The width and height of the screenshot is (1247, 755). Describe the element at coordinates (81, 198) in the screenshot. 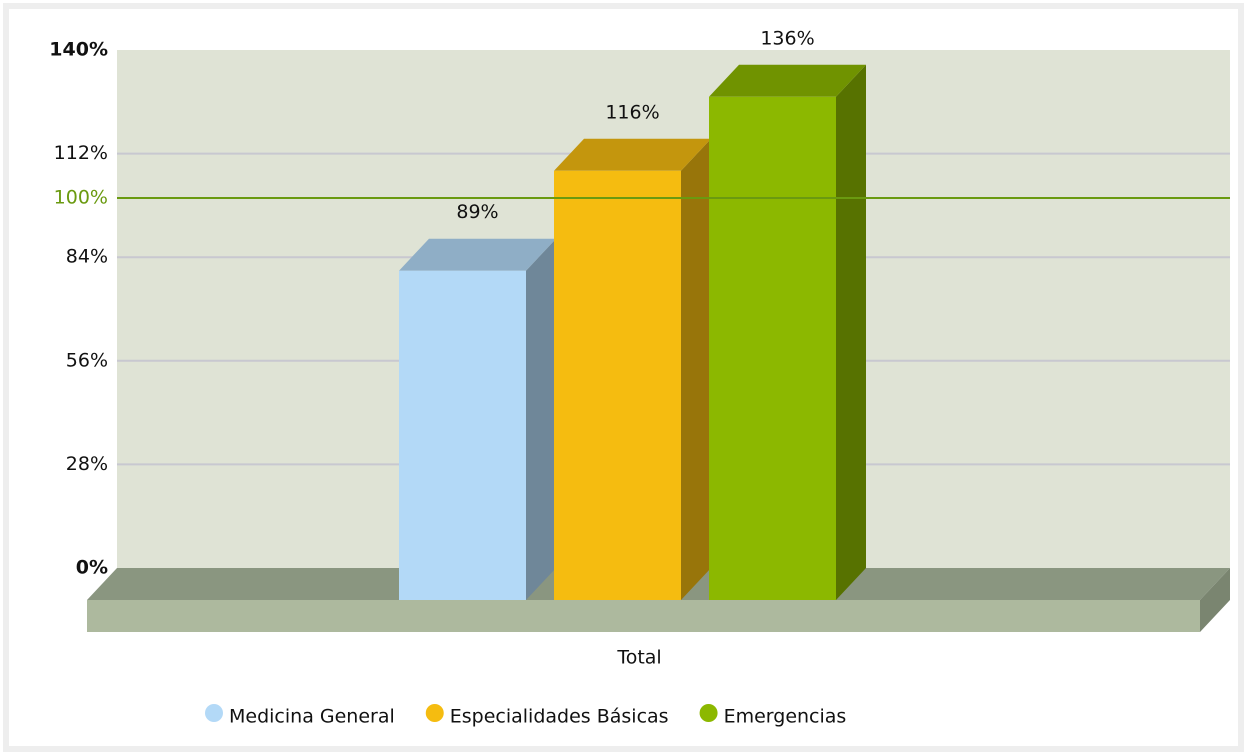

I see `target-label: 100%` at that location.